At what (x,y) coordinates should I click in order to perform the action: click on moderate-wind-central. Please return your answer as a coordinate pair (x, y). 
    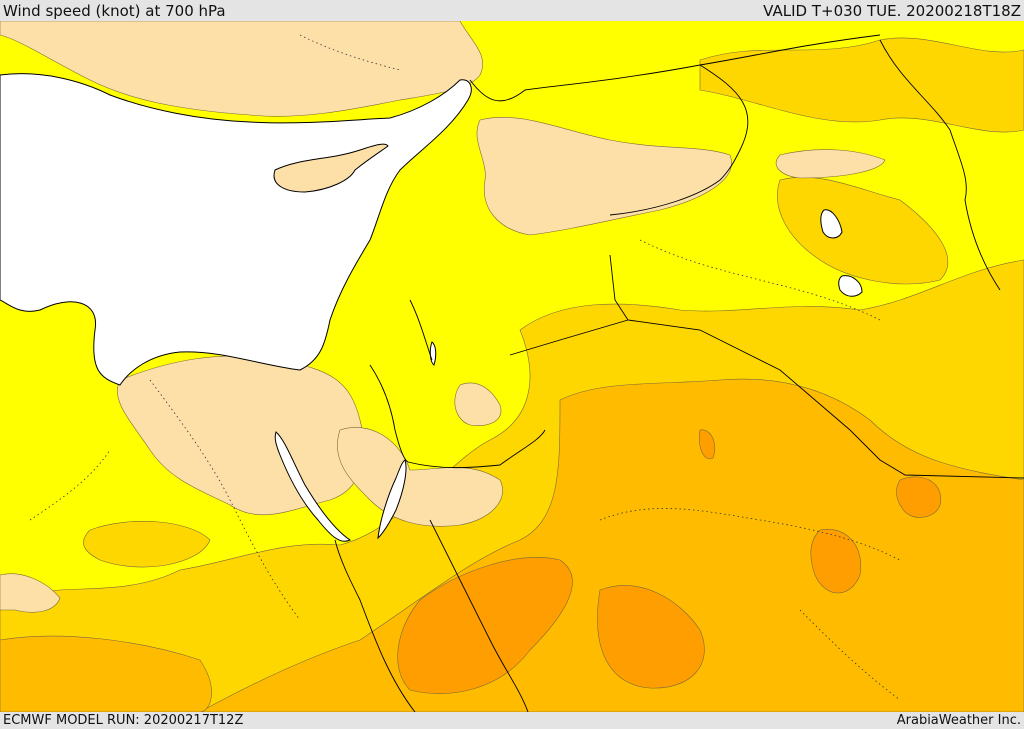
    Looking at the image, I should click on (863, 231).